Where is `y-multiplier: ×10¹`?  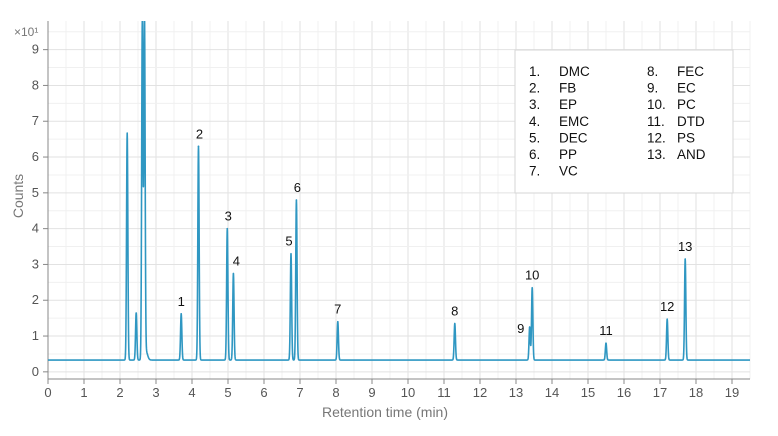
y-multiplier: ×10¹ is located at coordinates (26, 32).